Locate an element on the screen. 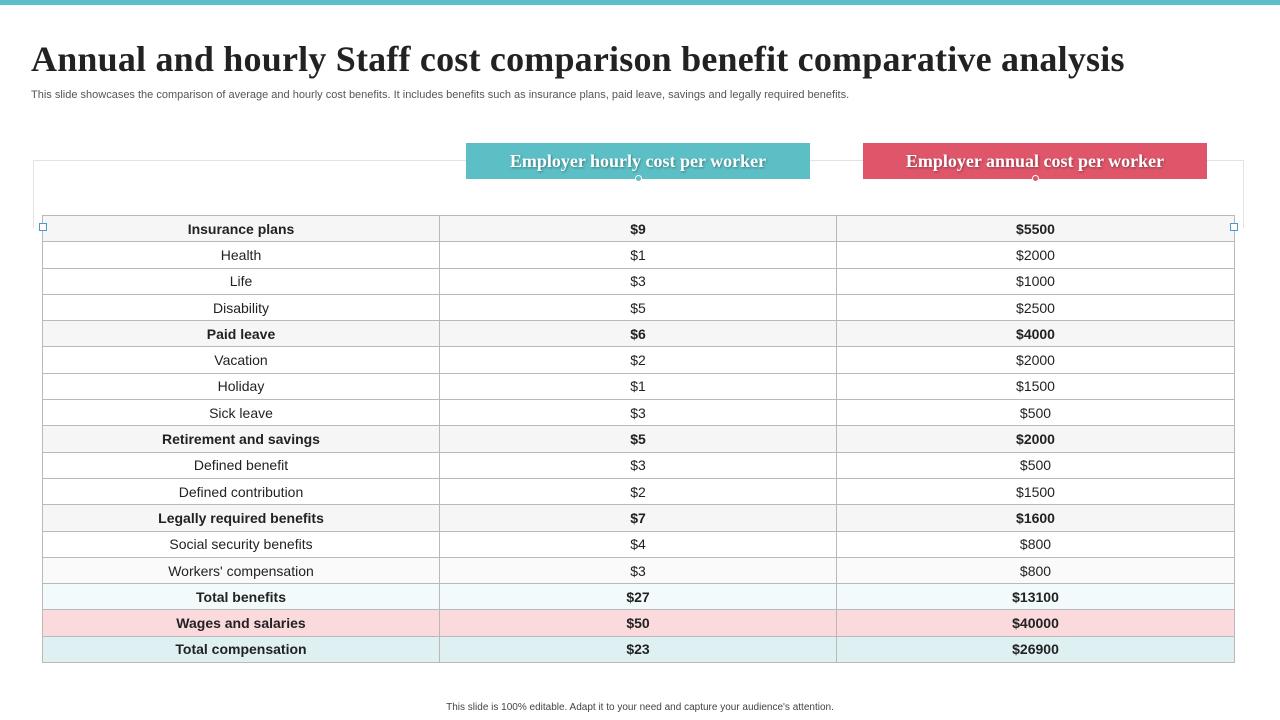 This screenshot has height=720, width=1280. table-row: Social security benefits $4 $800 is located at coordinates (638, 544).